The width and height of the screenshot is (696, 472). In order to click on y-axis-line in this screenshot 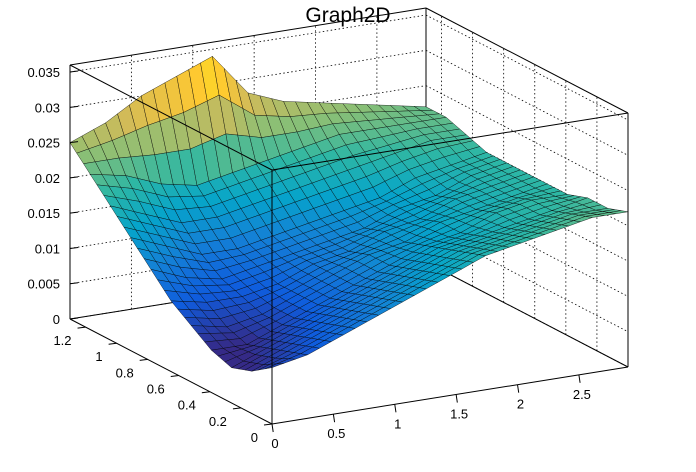, I will do `click(171, 371)`.